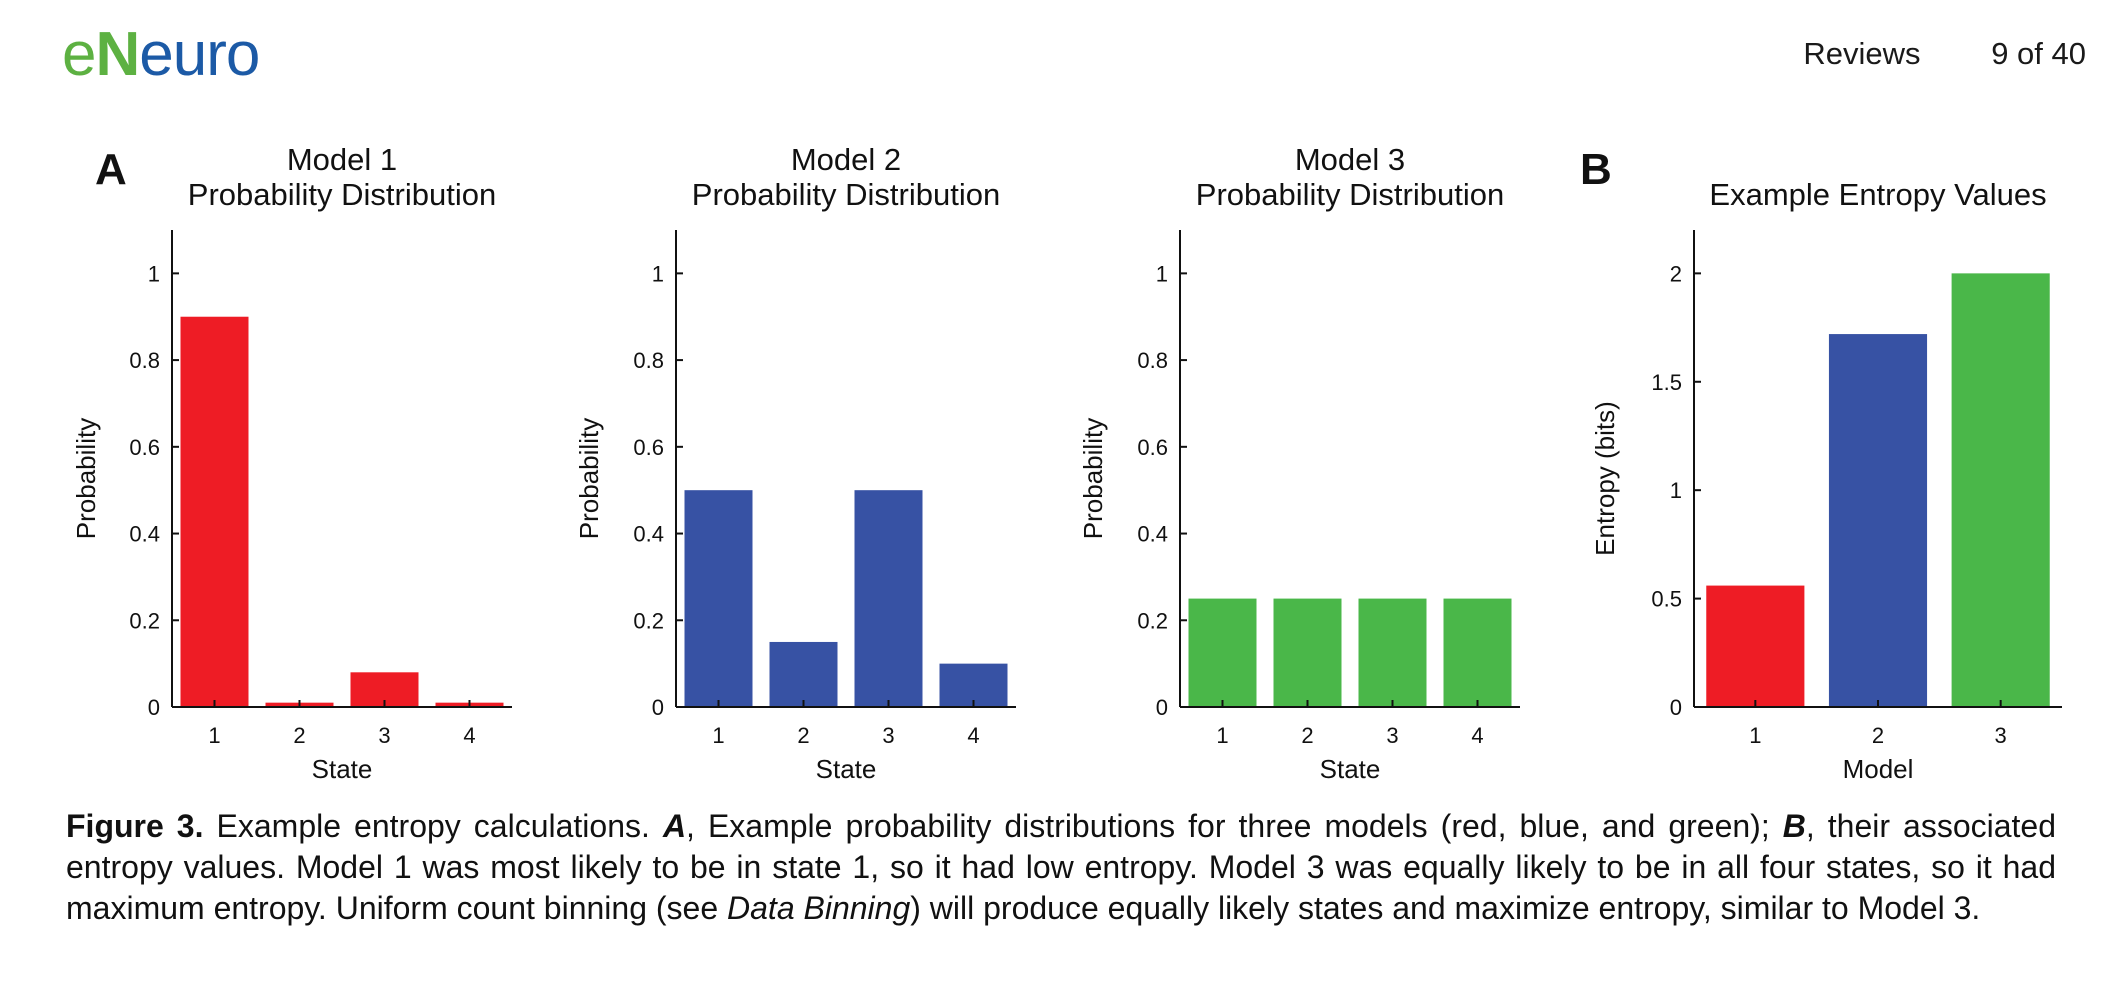 This screenshot has width=2120, height=1004. What do you see at coordinates (1152, 620) in the screenshot?
I see `chart3-ytick-label: 0.2` at bounding box center [1152, 620].